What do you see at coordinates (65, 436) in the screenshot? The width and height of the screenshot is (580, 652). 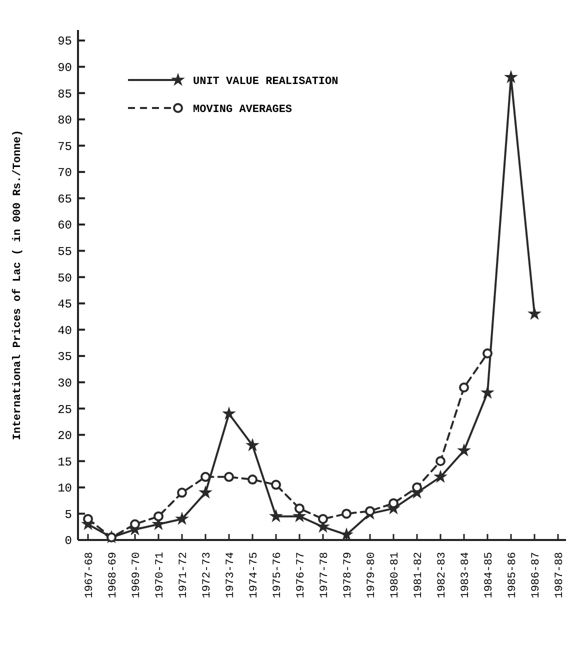 I see `y-tick-label: 20` at bounding box center [65, 436].